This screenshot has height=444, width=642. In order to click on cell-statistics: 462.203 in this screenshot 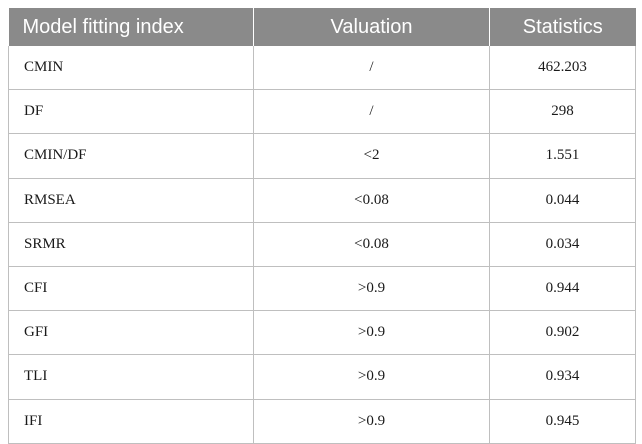, I will do `click(562, 68)`.